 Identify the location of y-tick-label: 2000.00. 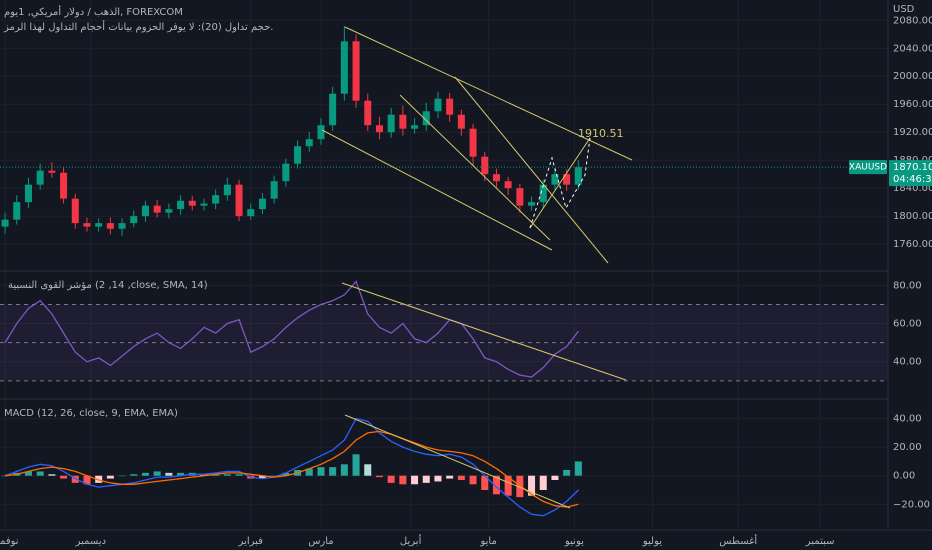
(912, 76).